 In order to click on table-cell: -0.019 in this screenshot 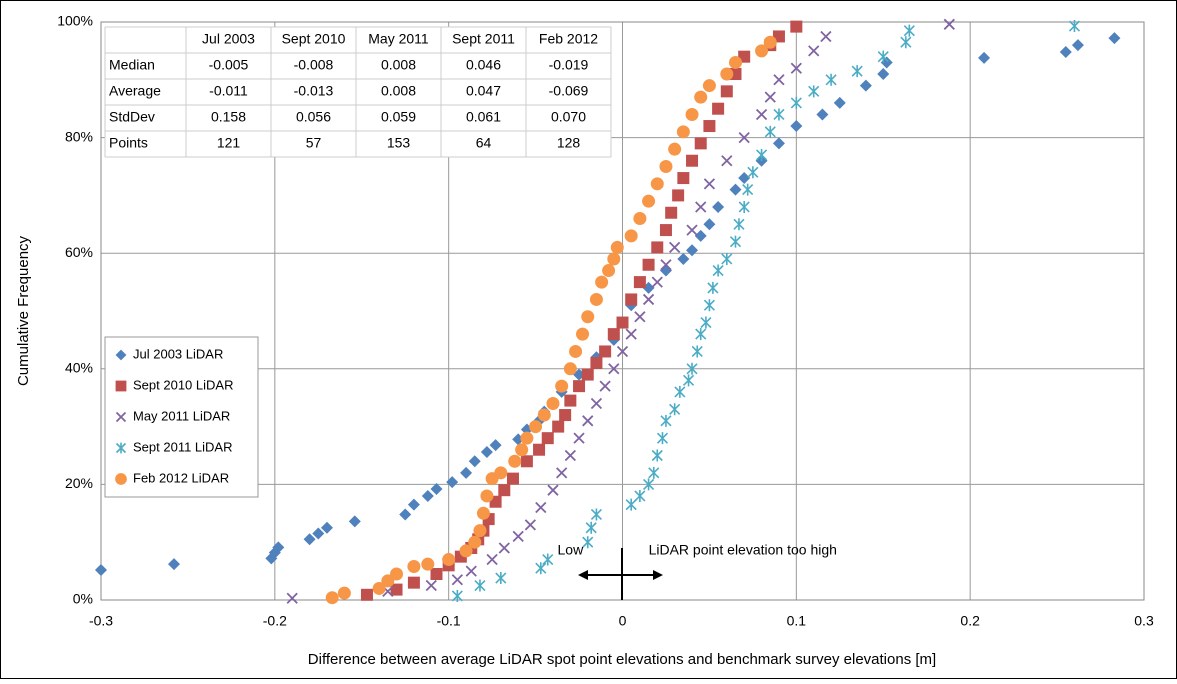, I will do `click(569, 65)`.